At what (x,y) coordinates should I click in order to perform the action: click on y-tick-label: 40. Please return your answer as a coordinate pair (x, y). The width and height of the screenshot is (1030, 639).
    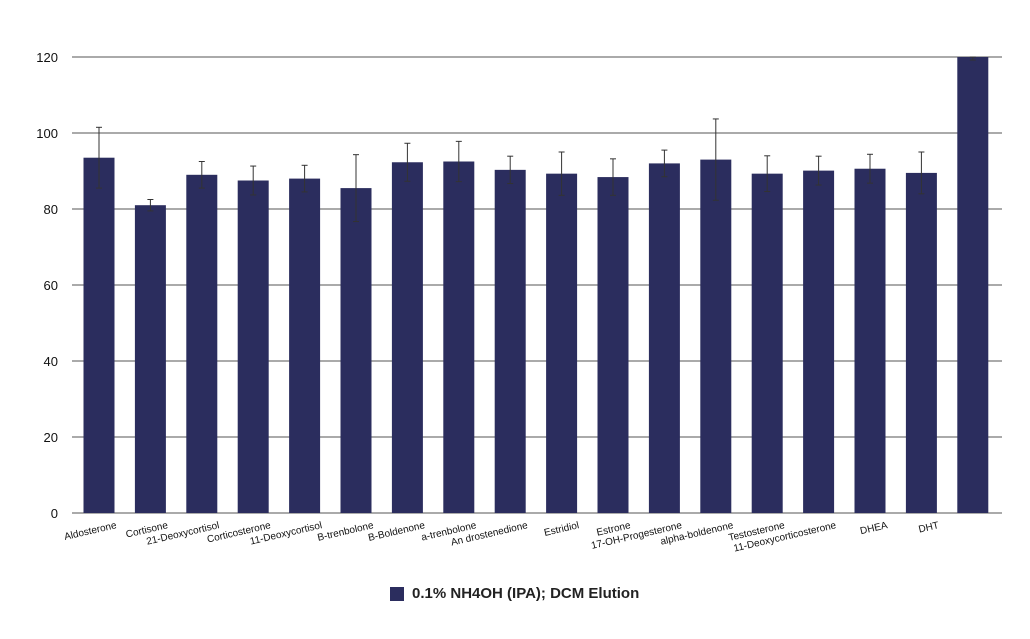
    Looking at the image, I should click on (51, 361).